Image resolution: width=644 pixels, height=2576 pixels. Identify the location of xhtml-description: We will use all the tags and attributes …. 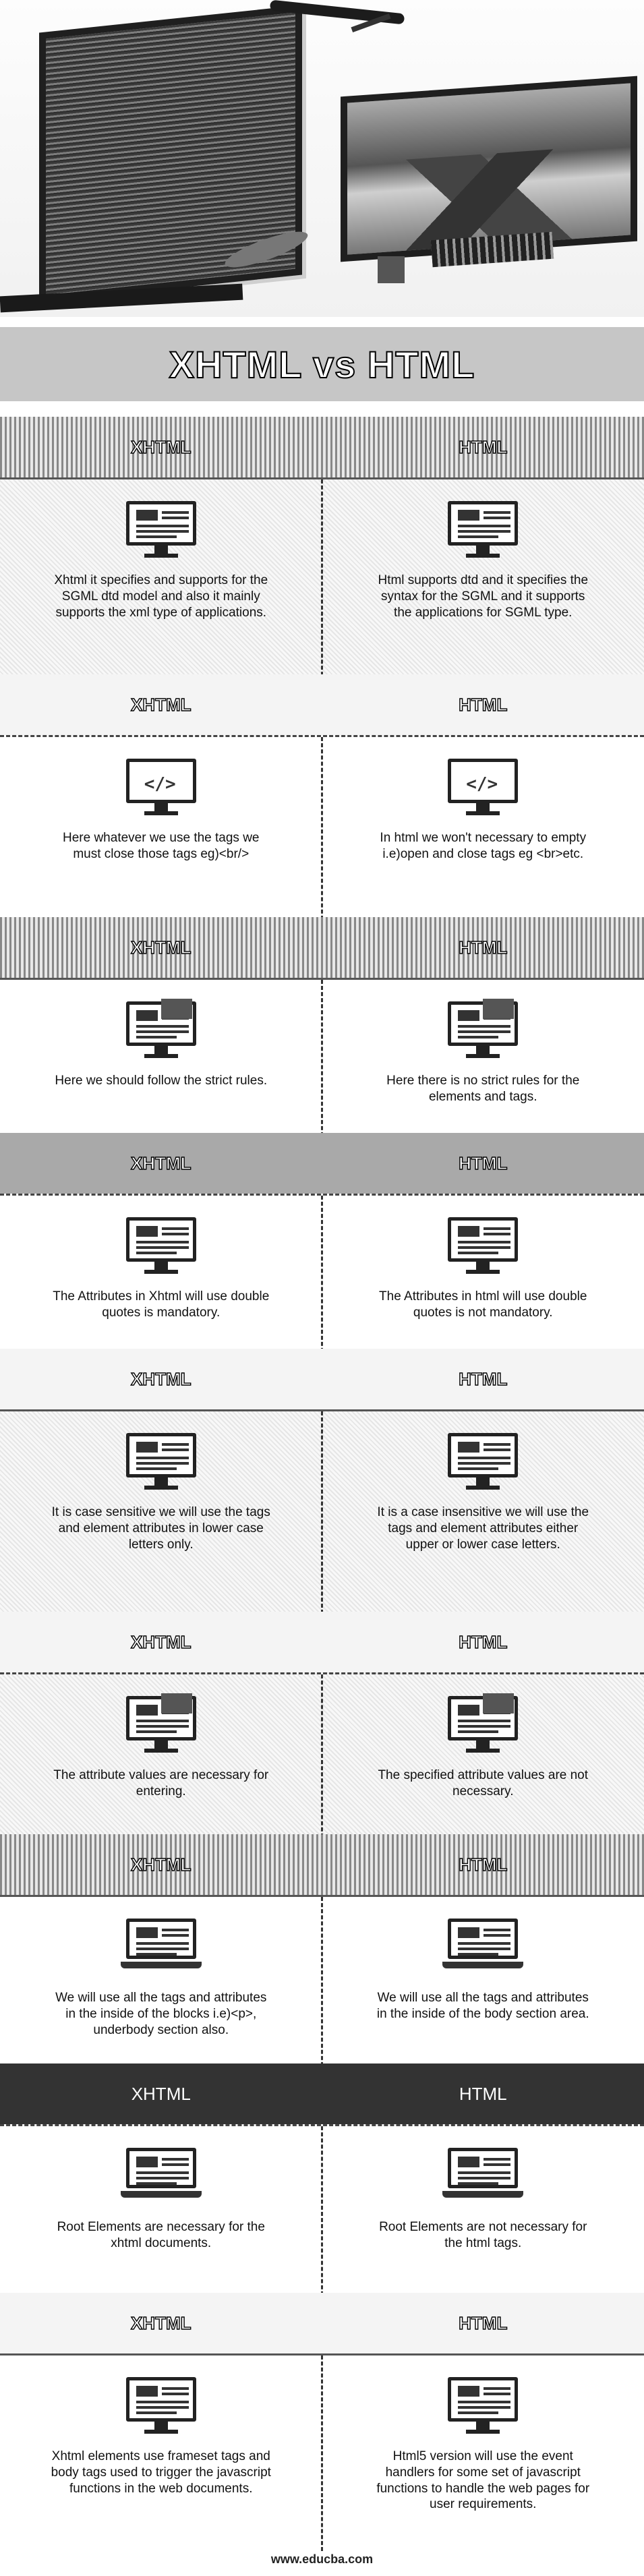
(161, 2014).